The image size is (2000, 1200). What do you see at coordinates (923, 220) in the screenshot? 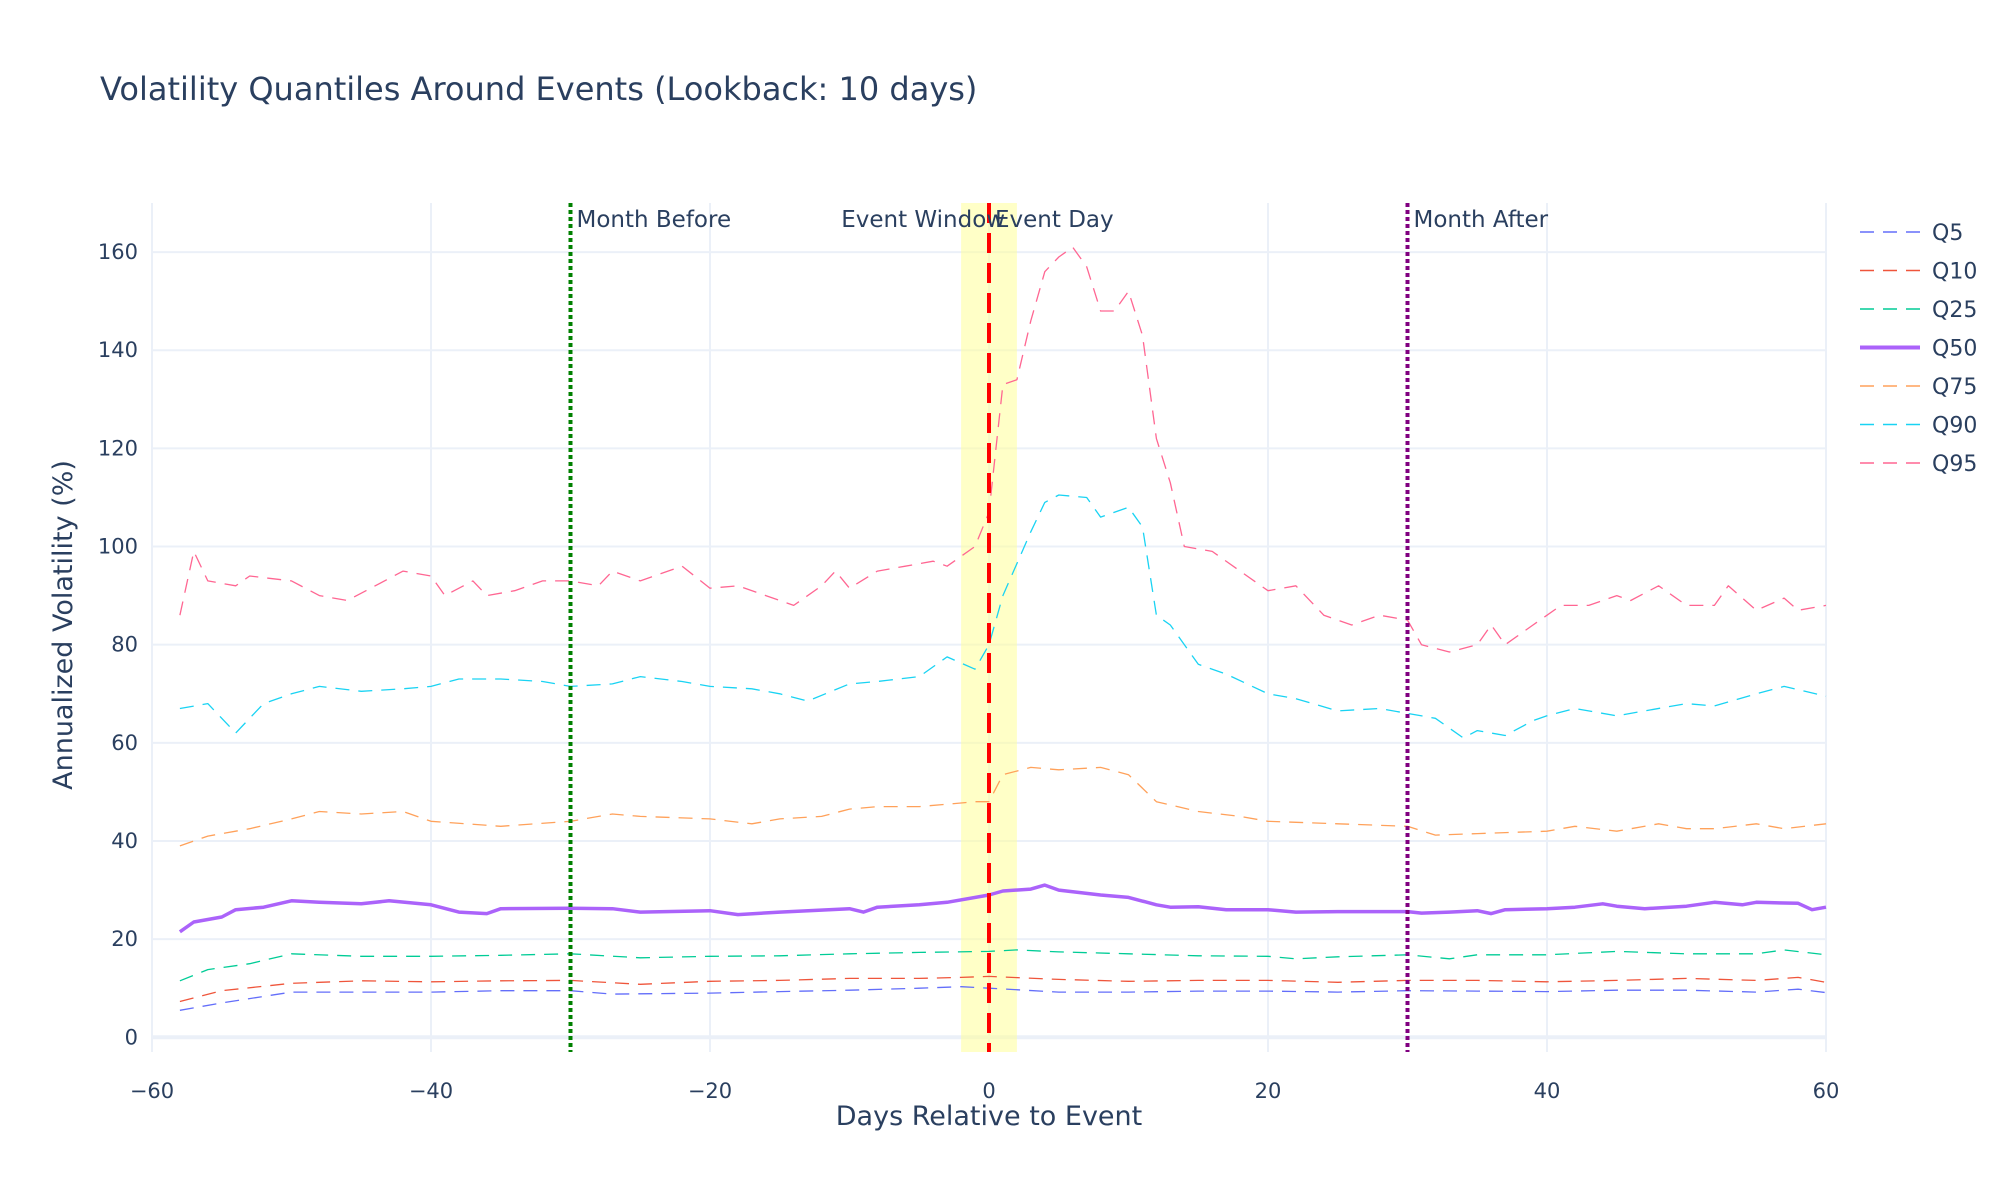
I see `event-window-label: Event Window` at bounding box center [923, 220].